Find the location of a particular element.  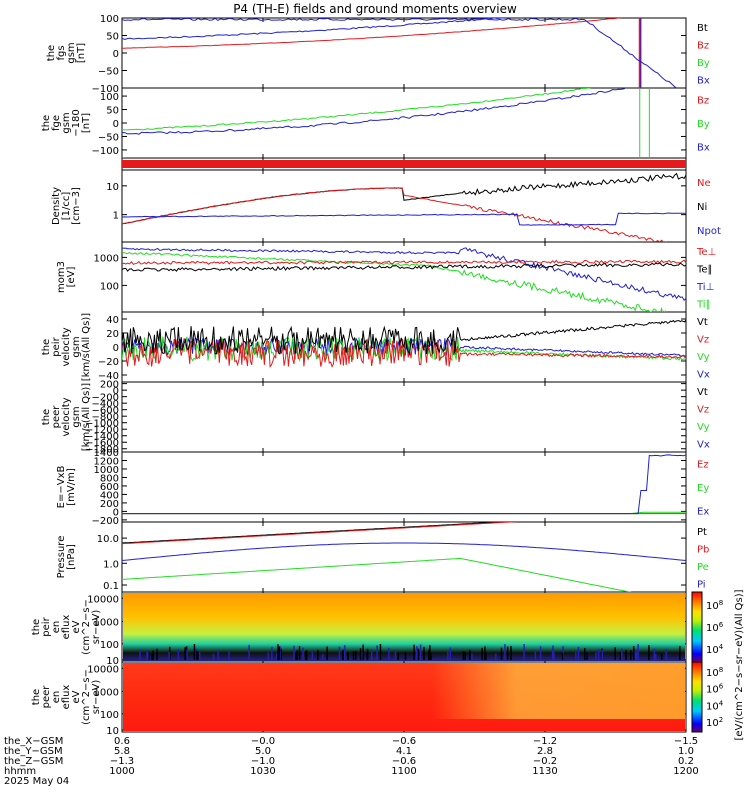

legend-entry: Vt is located at coordinates (702, 392).